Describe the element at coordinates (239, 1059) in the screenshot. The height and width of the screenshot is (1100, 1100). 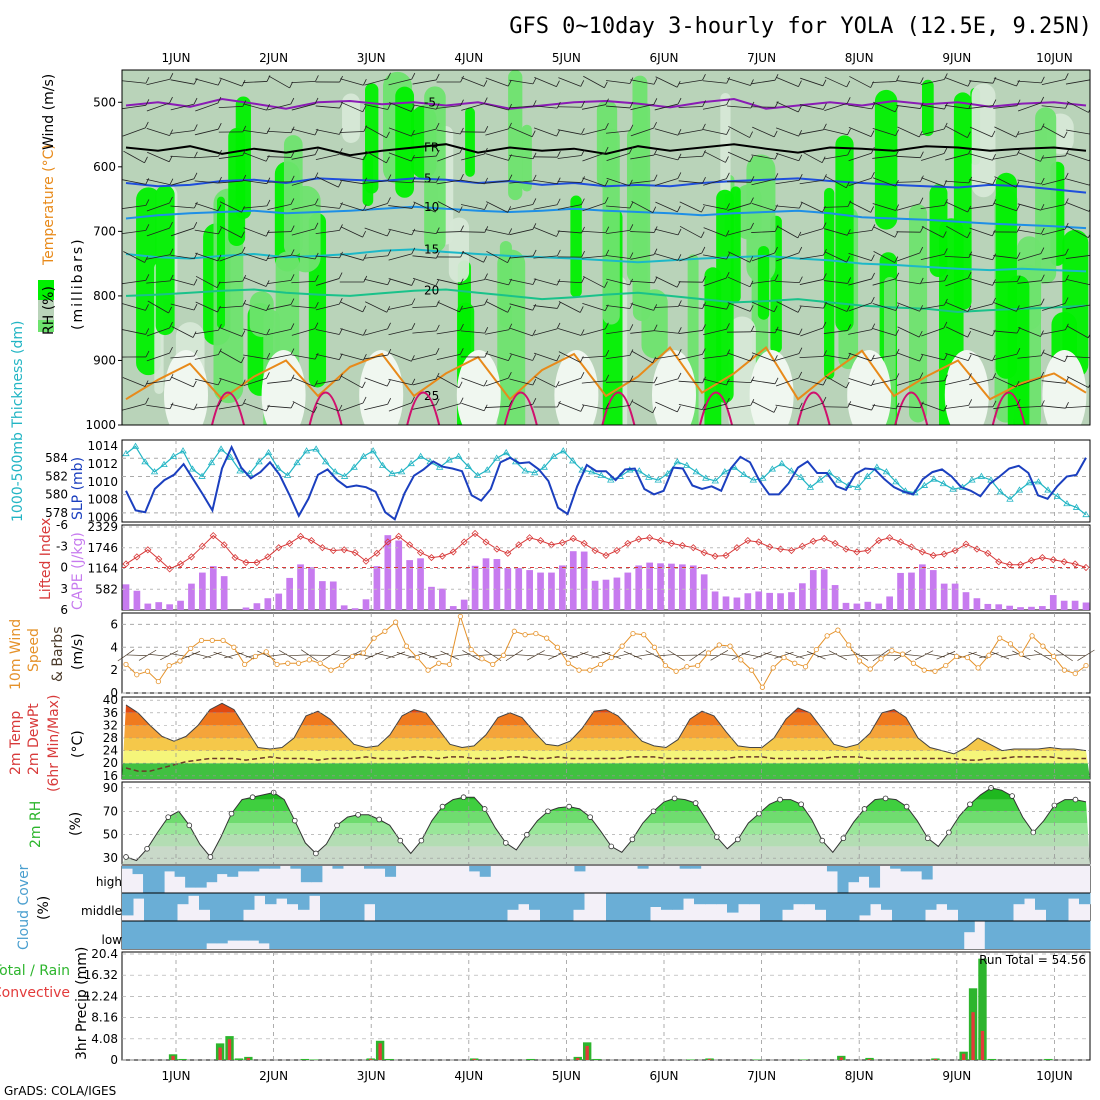
I see `precip-total-bar` at that location.